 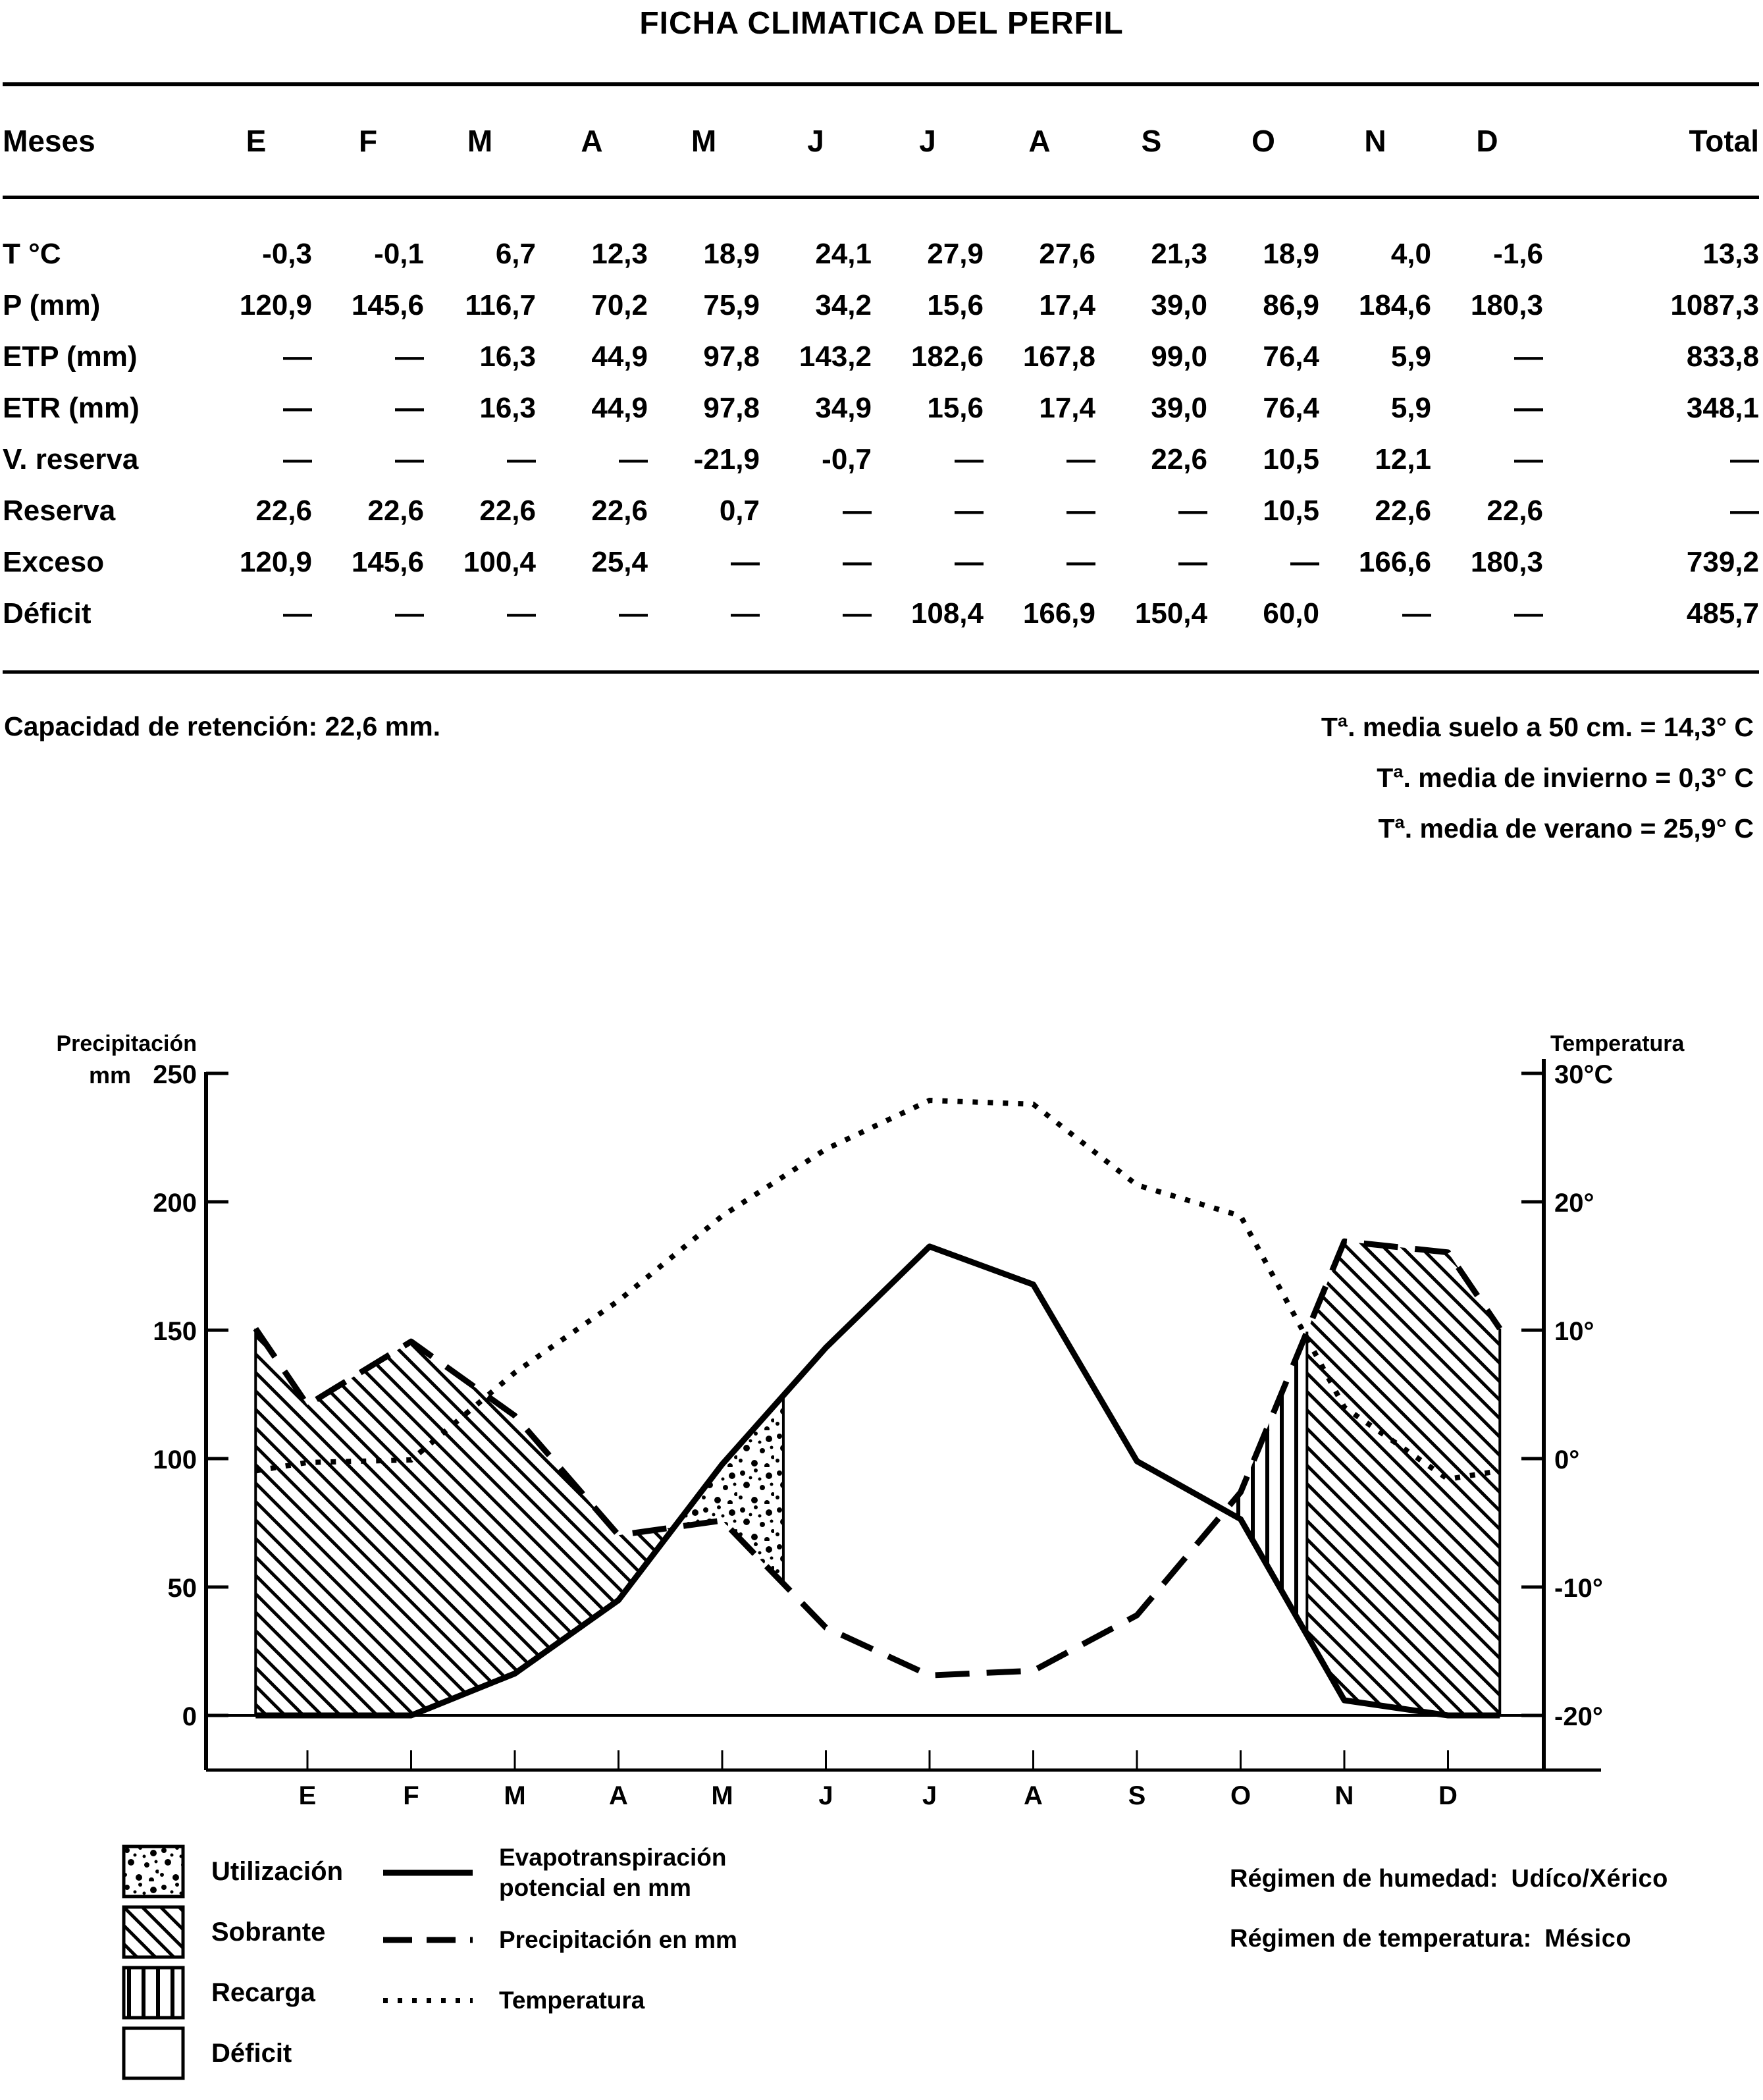 I want to click on value-cell: 60,0, so click(x=1291, y=613).